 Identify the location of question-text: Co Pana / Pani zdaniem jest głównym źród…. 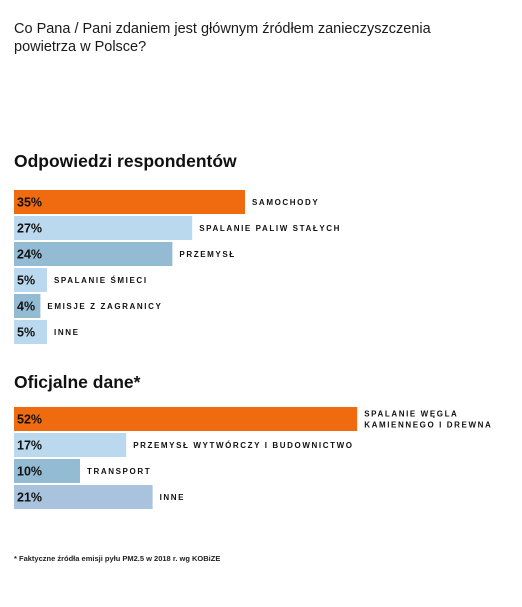
(222, 38).